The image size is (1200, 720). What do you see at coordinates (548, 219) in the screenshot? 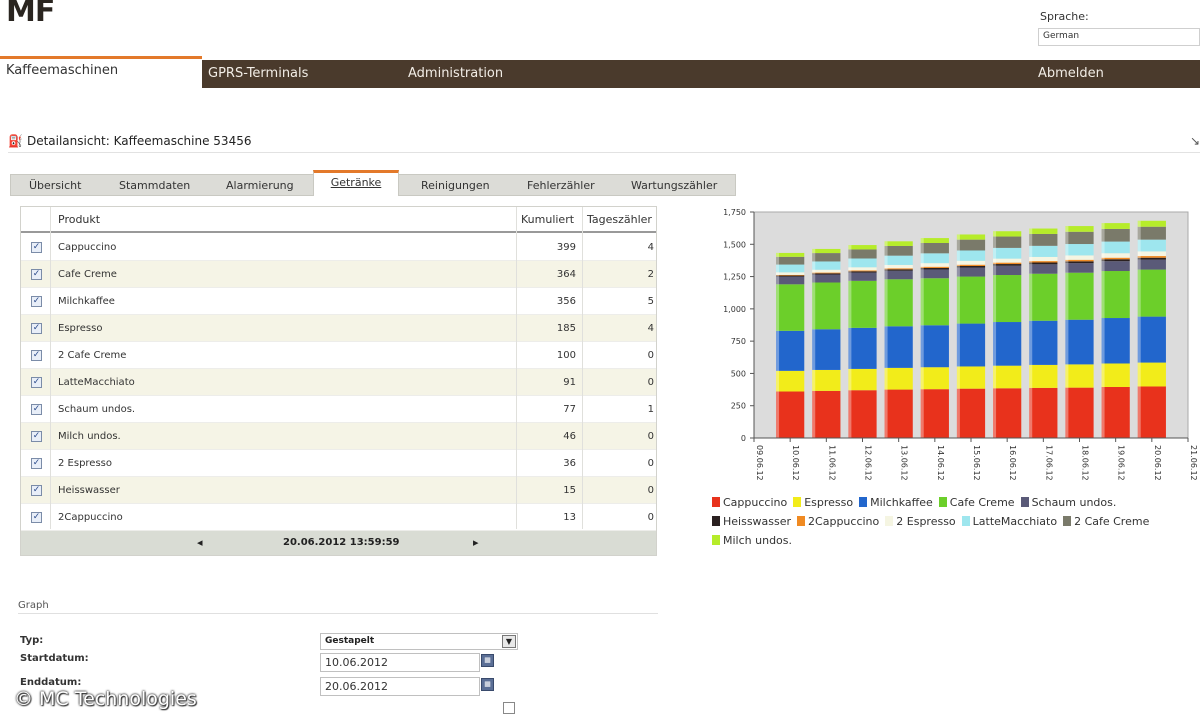
I see `col-cumulative: Kumuliert` at bounding box center [548, 219].